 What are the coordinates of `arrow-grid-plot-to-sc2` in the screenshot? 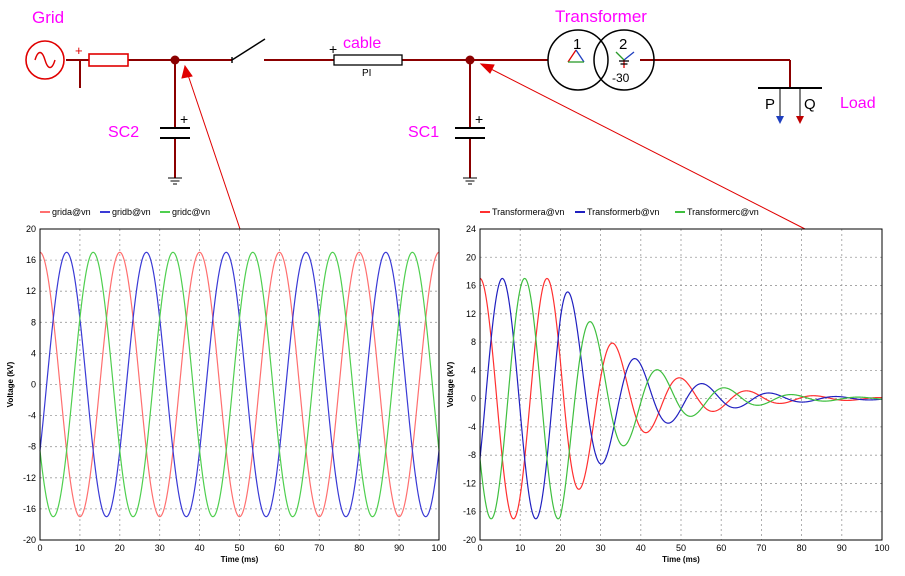 It's located at (213, 150).